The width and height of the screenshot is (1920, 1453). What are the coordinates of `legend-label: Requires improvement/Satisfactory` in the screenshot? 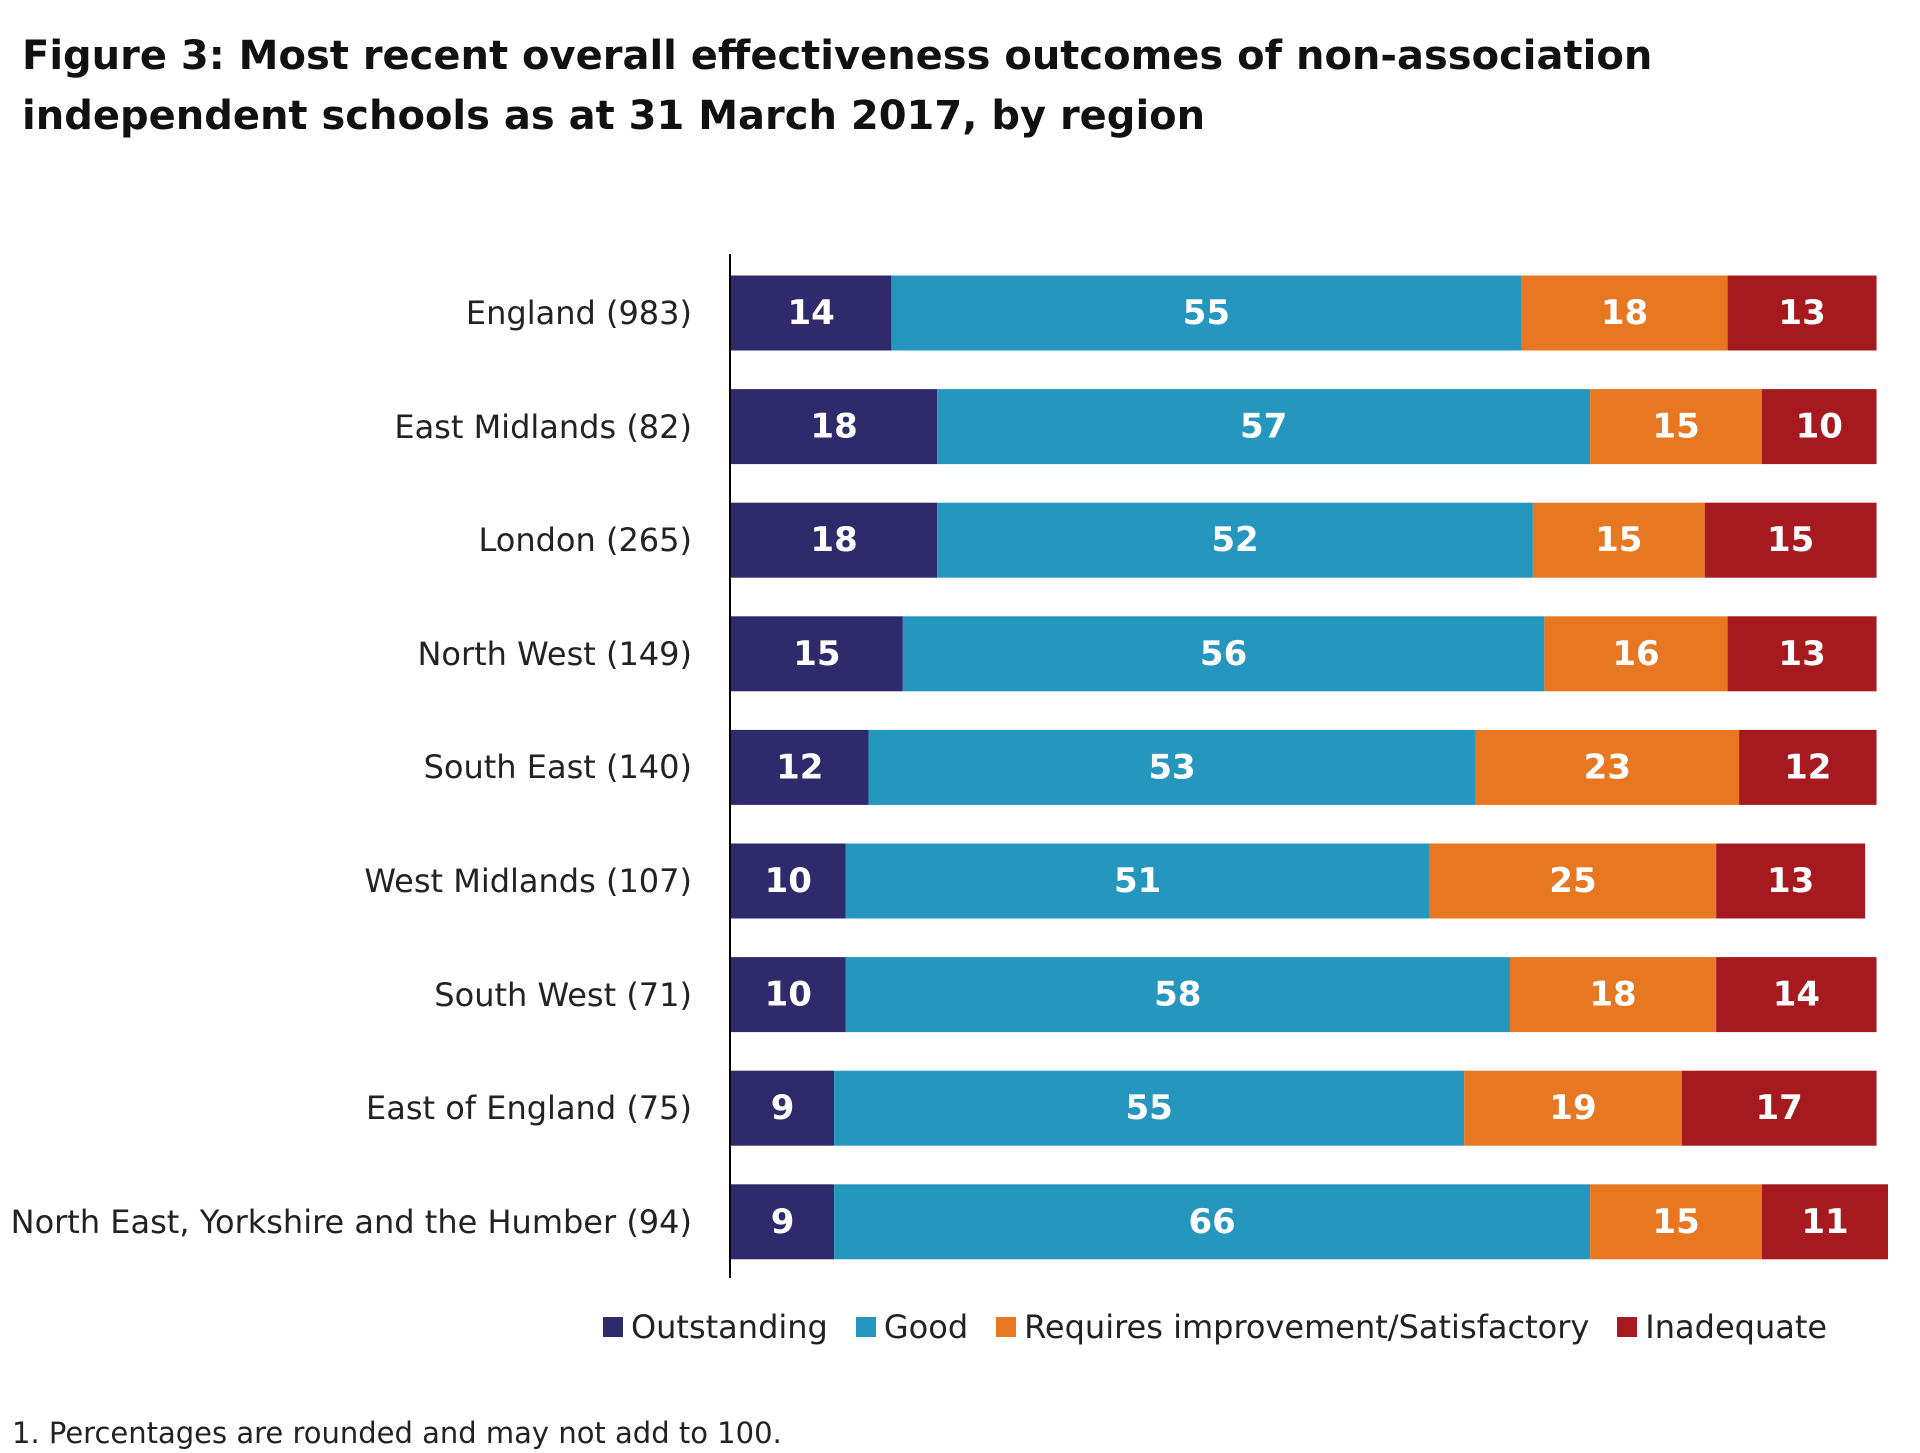 It's located at (1307, 1327).